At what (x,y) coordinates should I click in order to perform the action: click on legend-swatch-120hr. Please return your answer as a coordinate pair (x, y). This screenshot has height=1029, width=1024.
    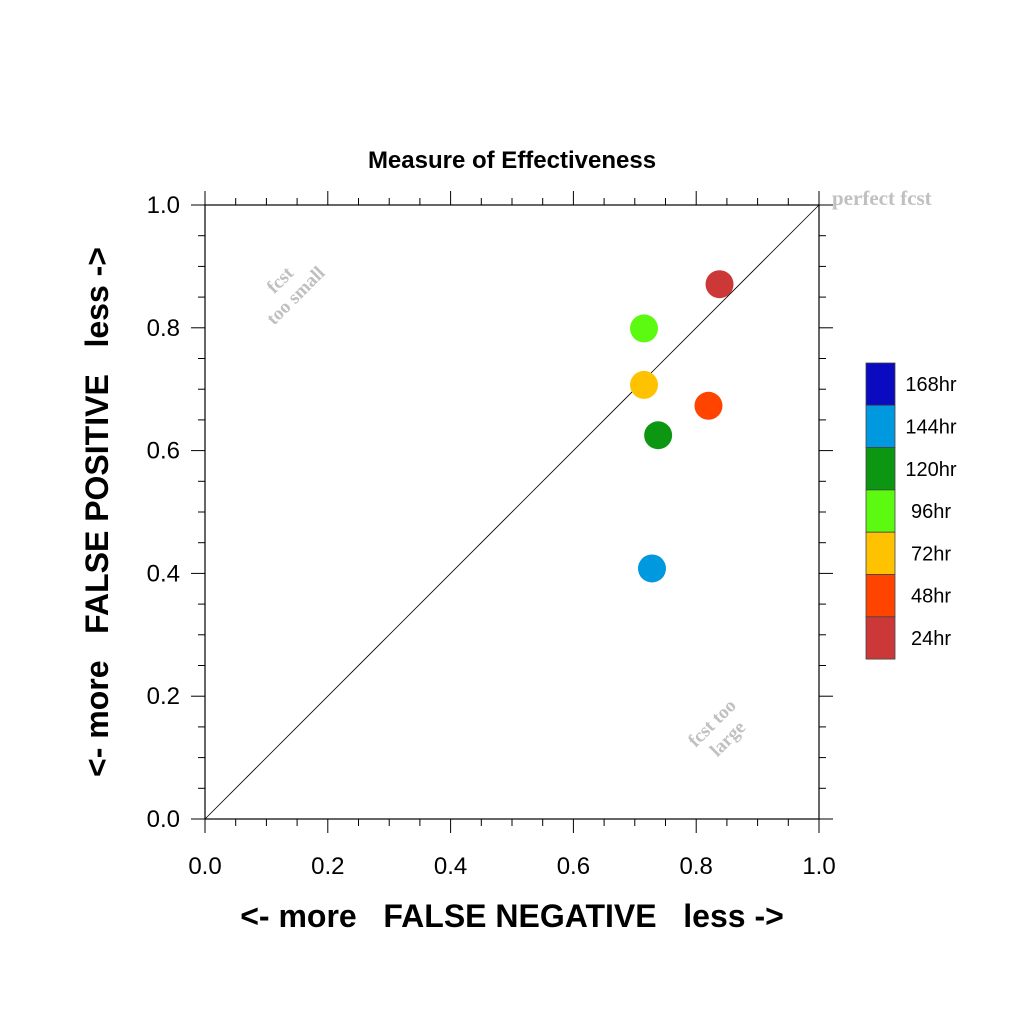
    Looking at the image, I should click on (880, 469).